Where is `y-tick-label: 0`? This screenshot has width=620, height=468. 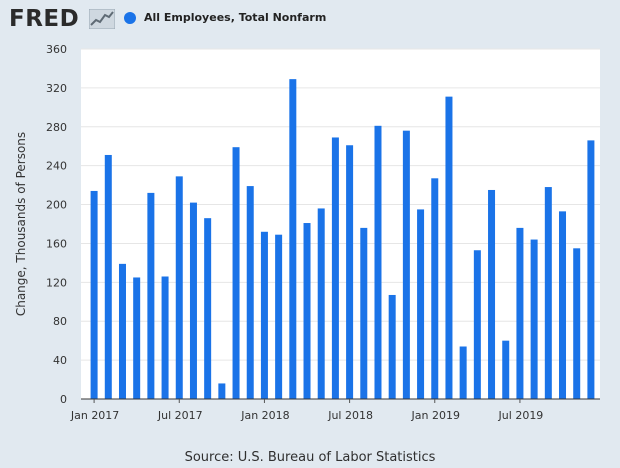
y-tick-label: 0 is located at coordinates (63, 399).